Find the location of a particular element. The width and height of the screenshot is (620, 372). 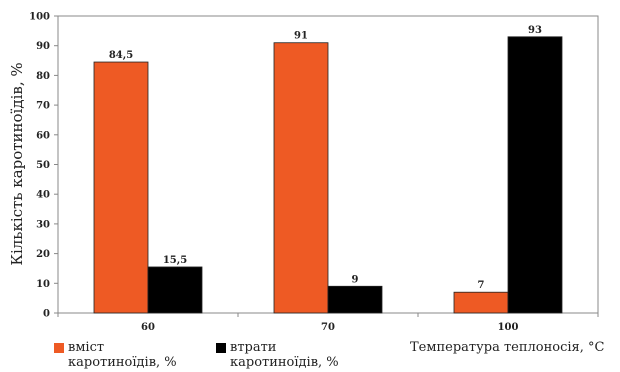

data-label: 7 is located at coordinates (481, 285).